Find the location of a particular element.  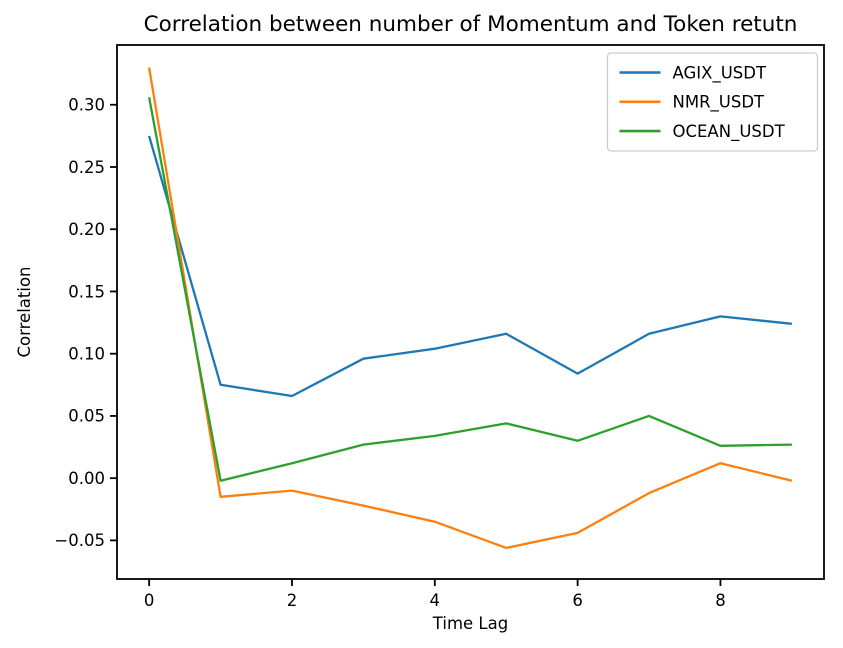

x-tick-label: 8 is located at coordinates (720, 600).